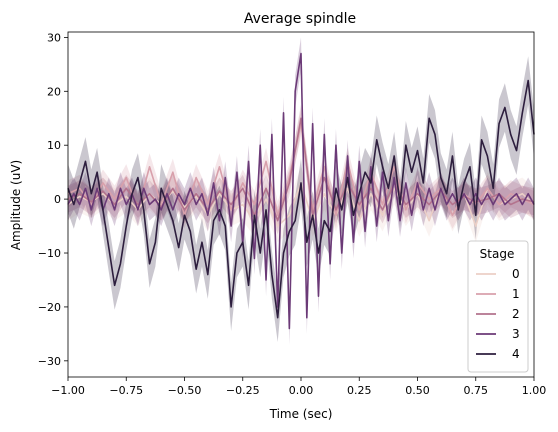 The image size is (558, 432). I want to click on x-tick-label: −0.50, so click(185, 390).